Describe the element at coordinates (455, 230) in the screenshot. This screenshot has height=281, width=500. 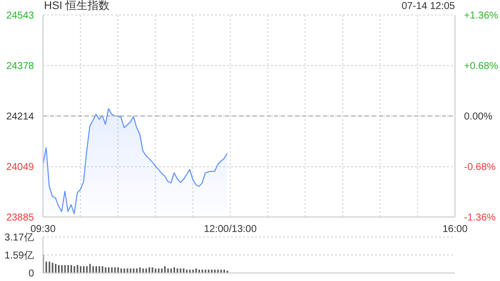
I see `x-tick-label: 16:00` at that location.